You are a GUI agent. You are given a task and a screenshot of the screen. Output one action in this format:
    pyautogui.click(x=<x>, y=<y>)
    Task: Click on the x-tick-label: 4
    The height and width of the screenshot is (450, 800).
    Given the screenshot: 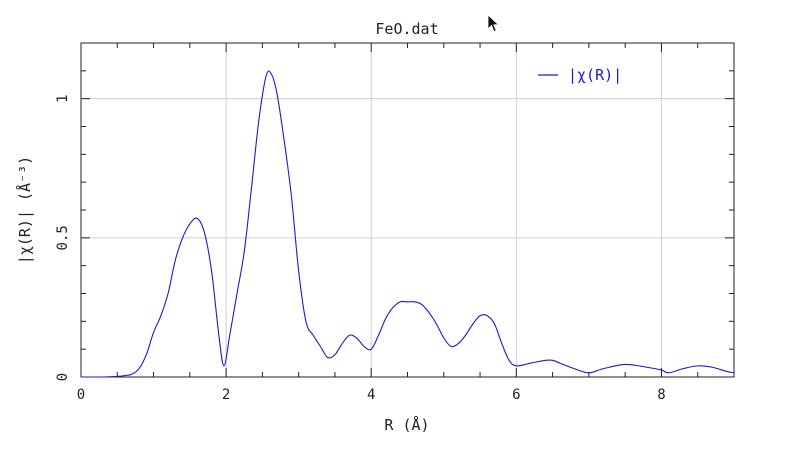 What is the action you would take?
    pyautogui.click(x=371, y=395)
    